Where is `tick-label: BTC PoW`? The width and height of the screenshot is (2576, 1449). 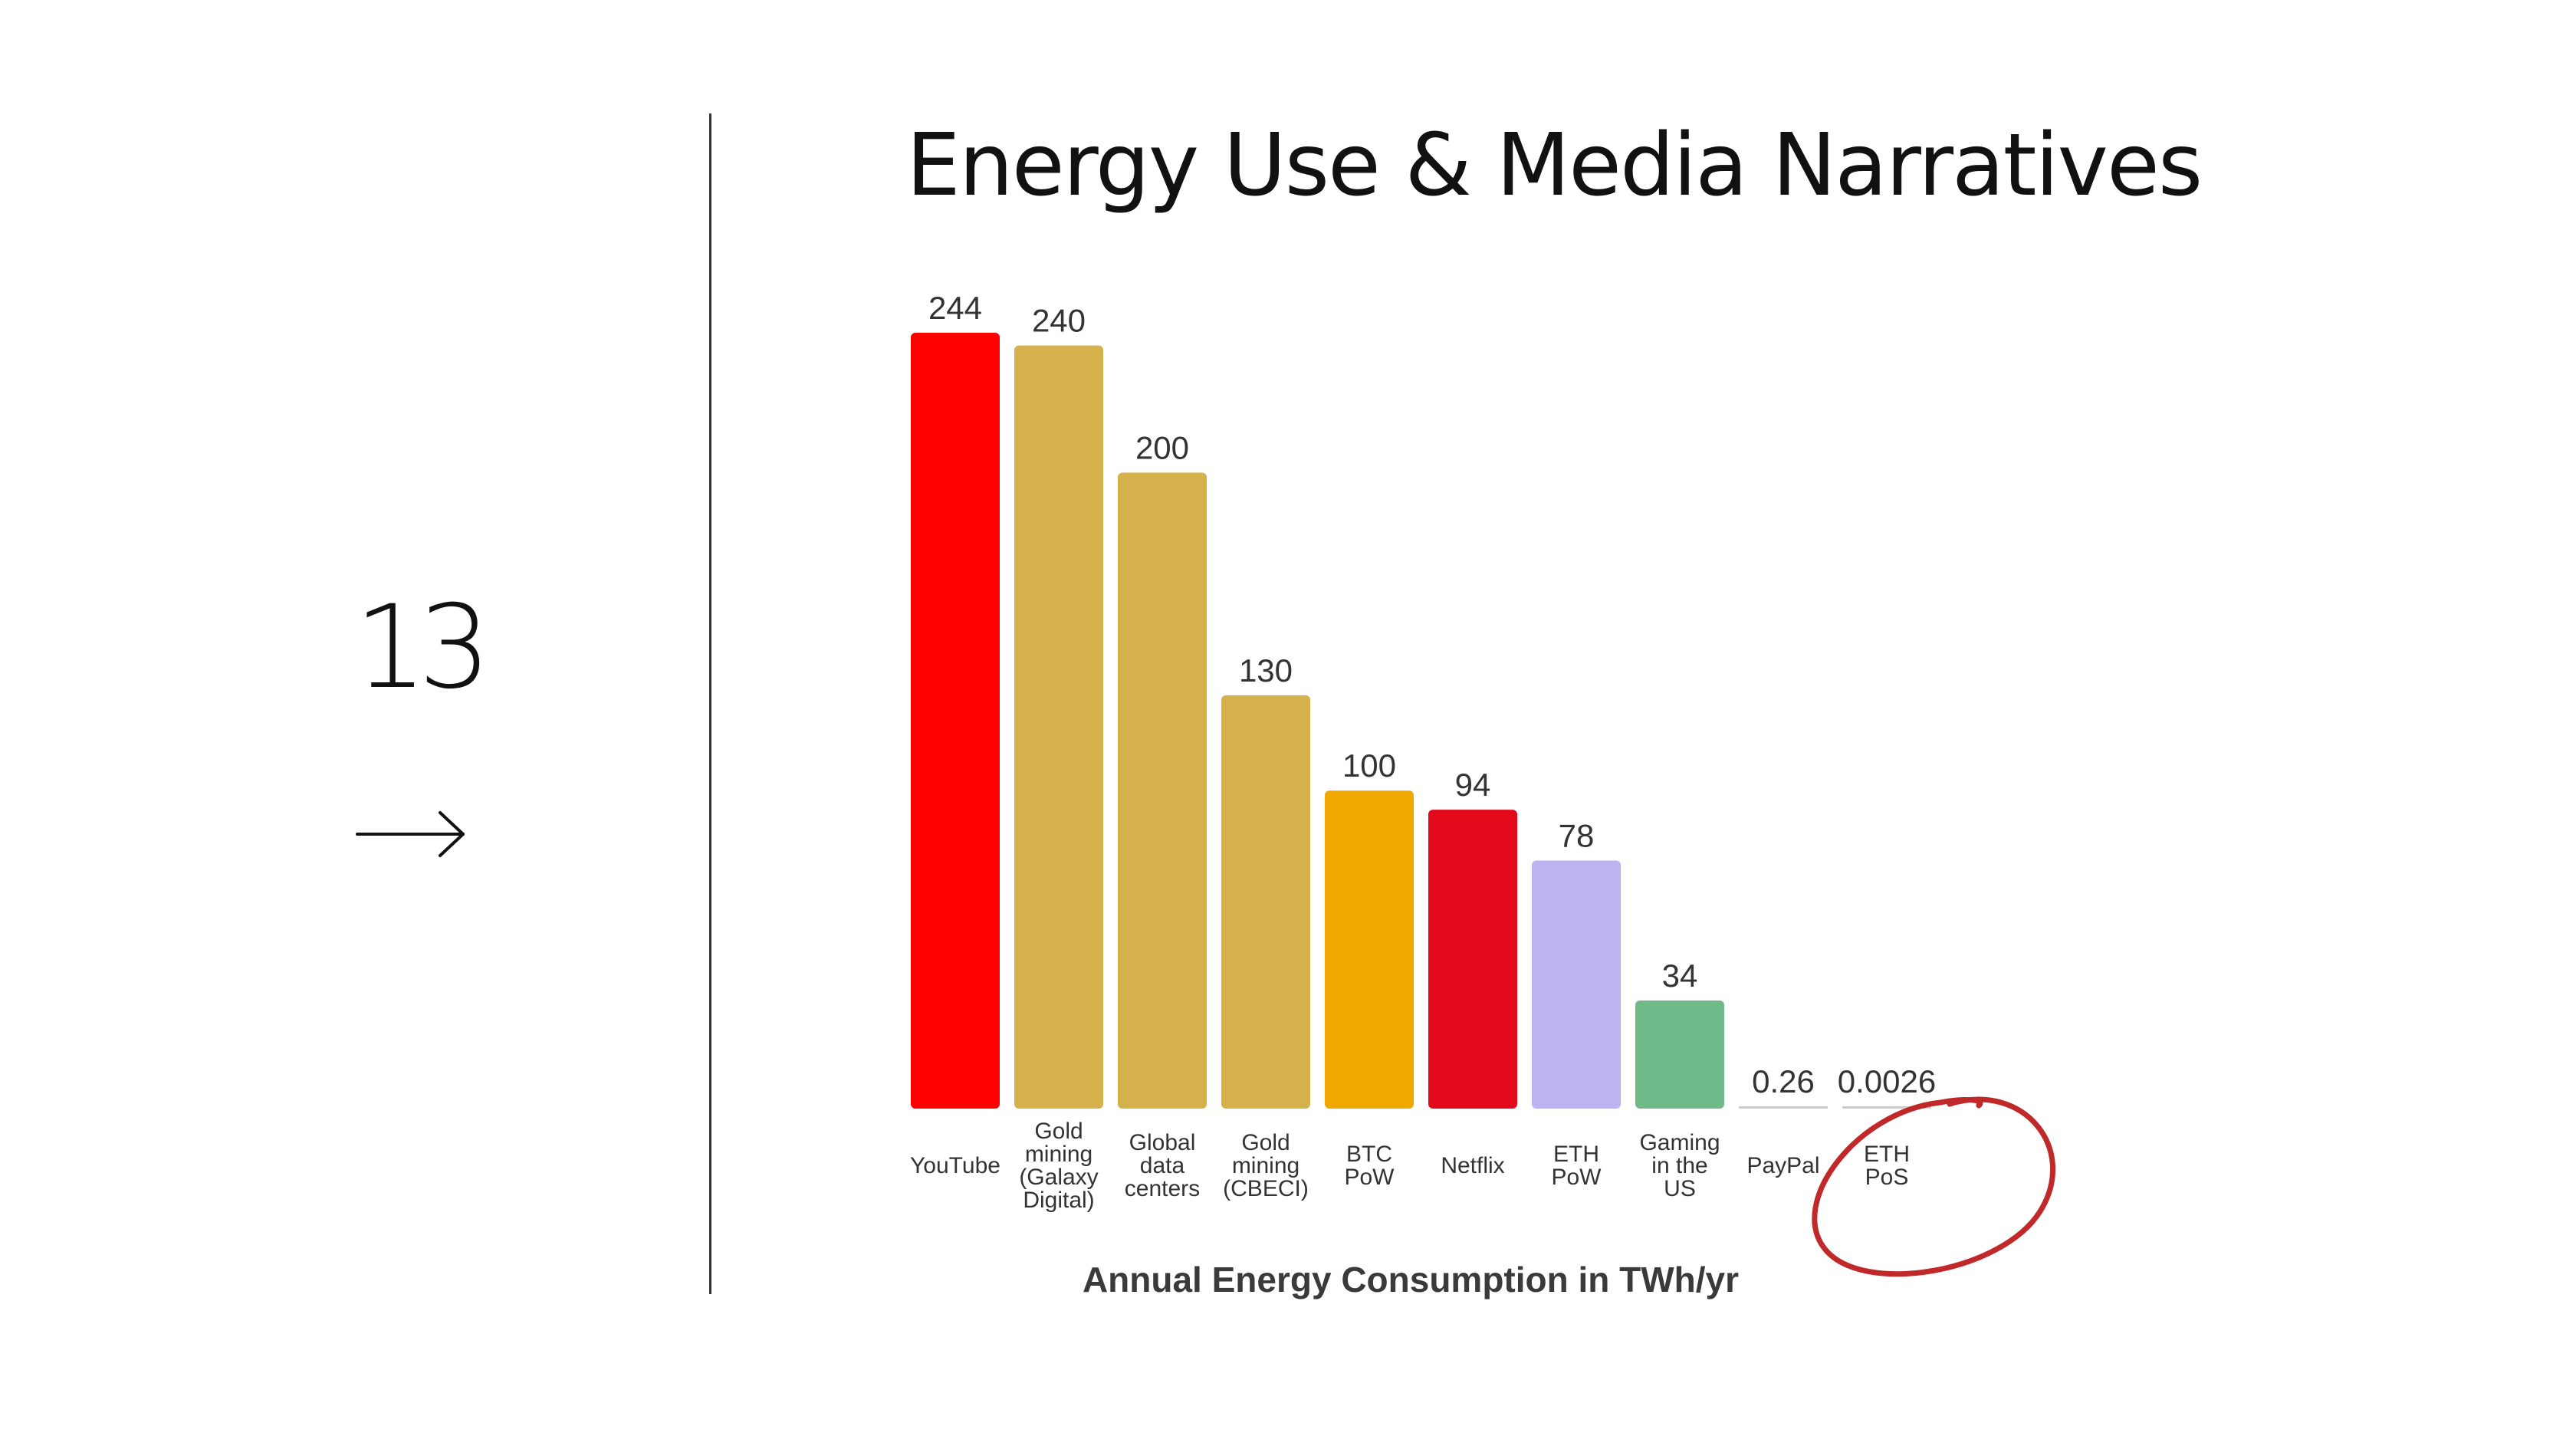 tick-label: BTC PoW is located at coordinates (1370, 1166).